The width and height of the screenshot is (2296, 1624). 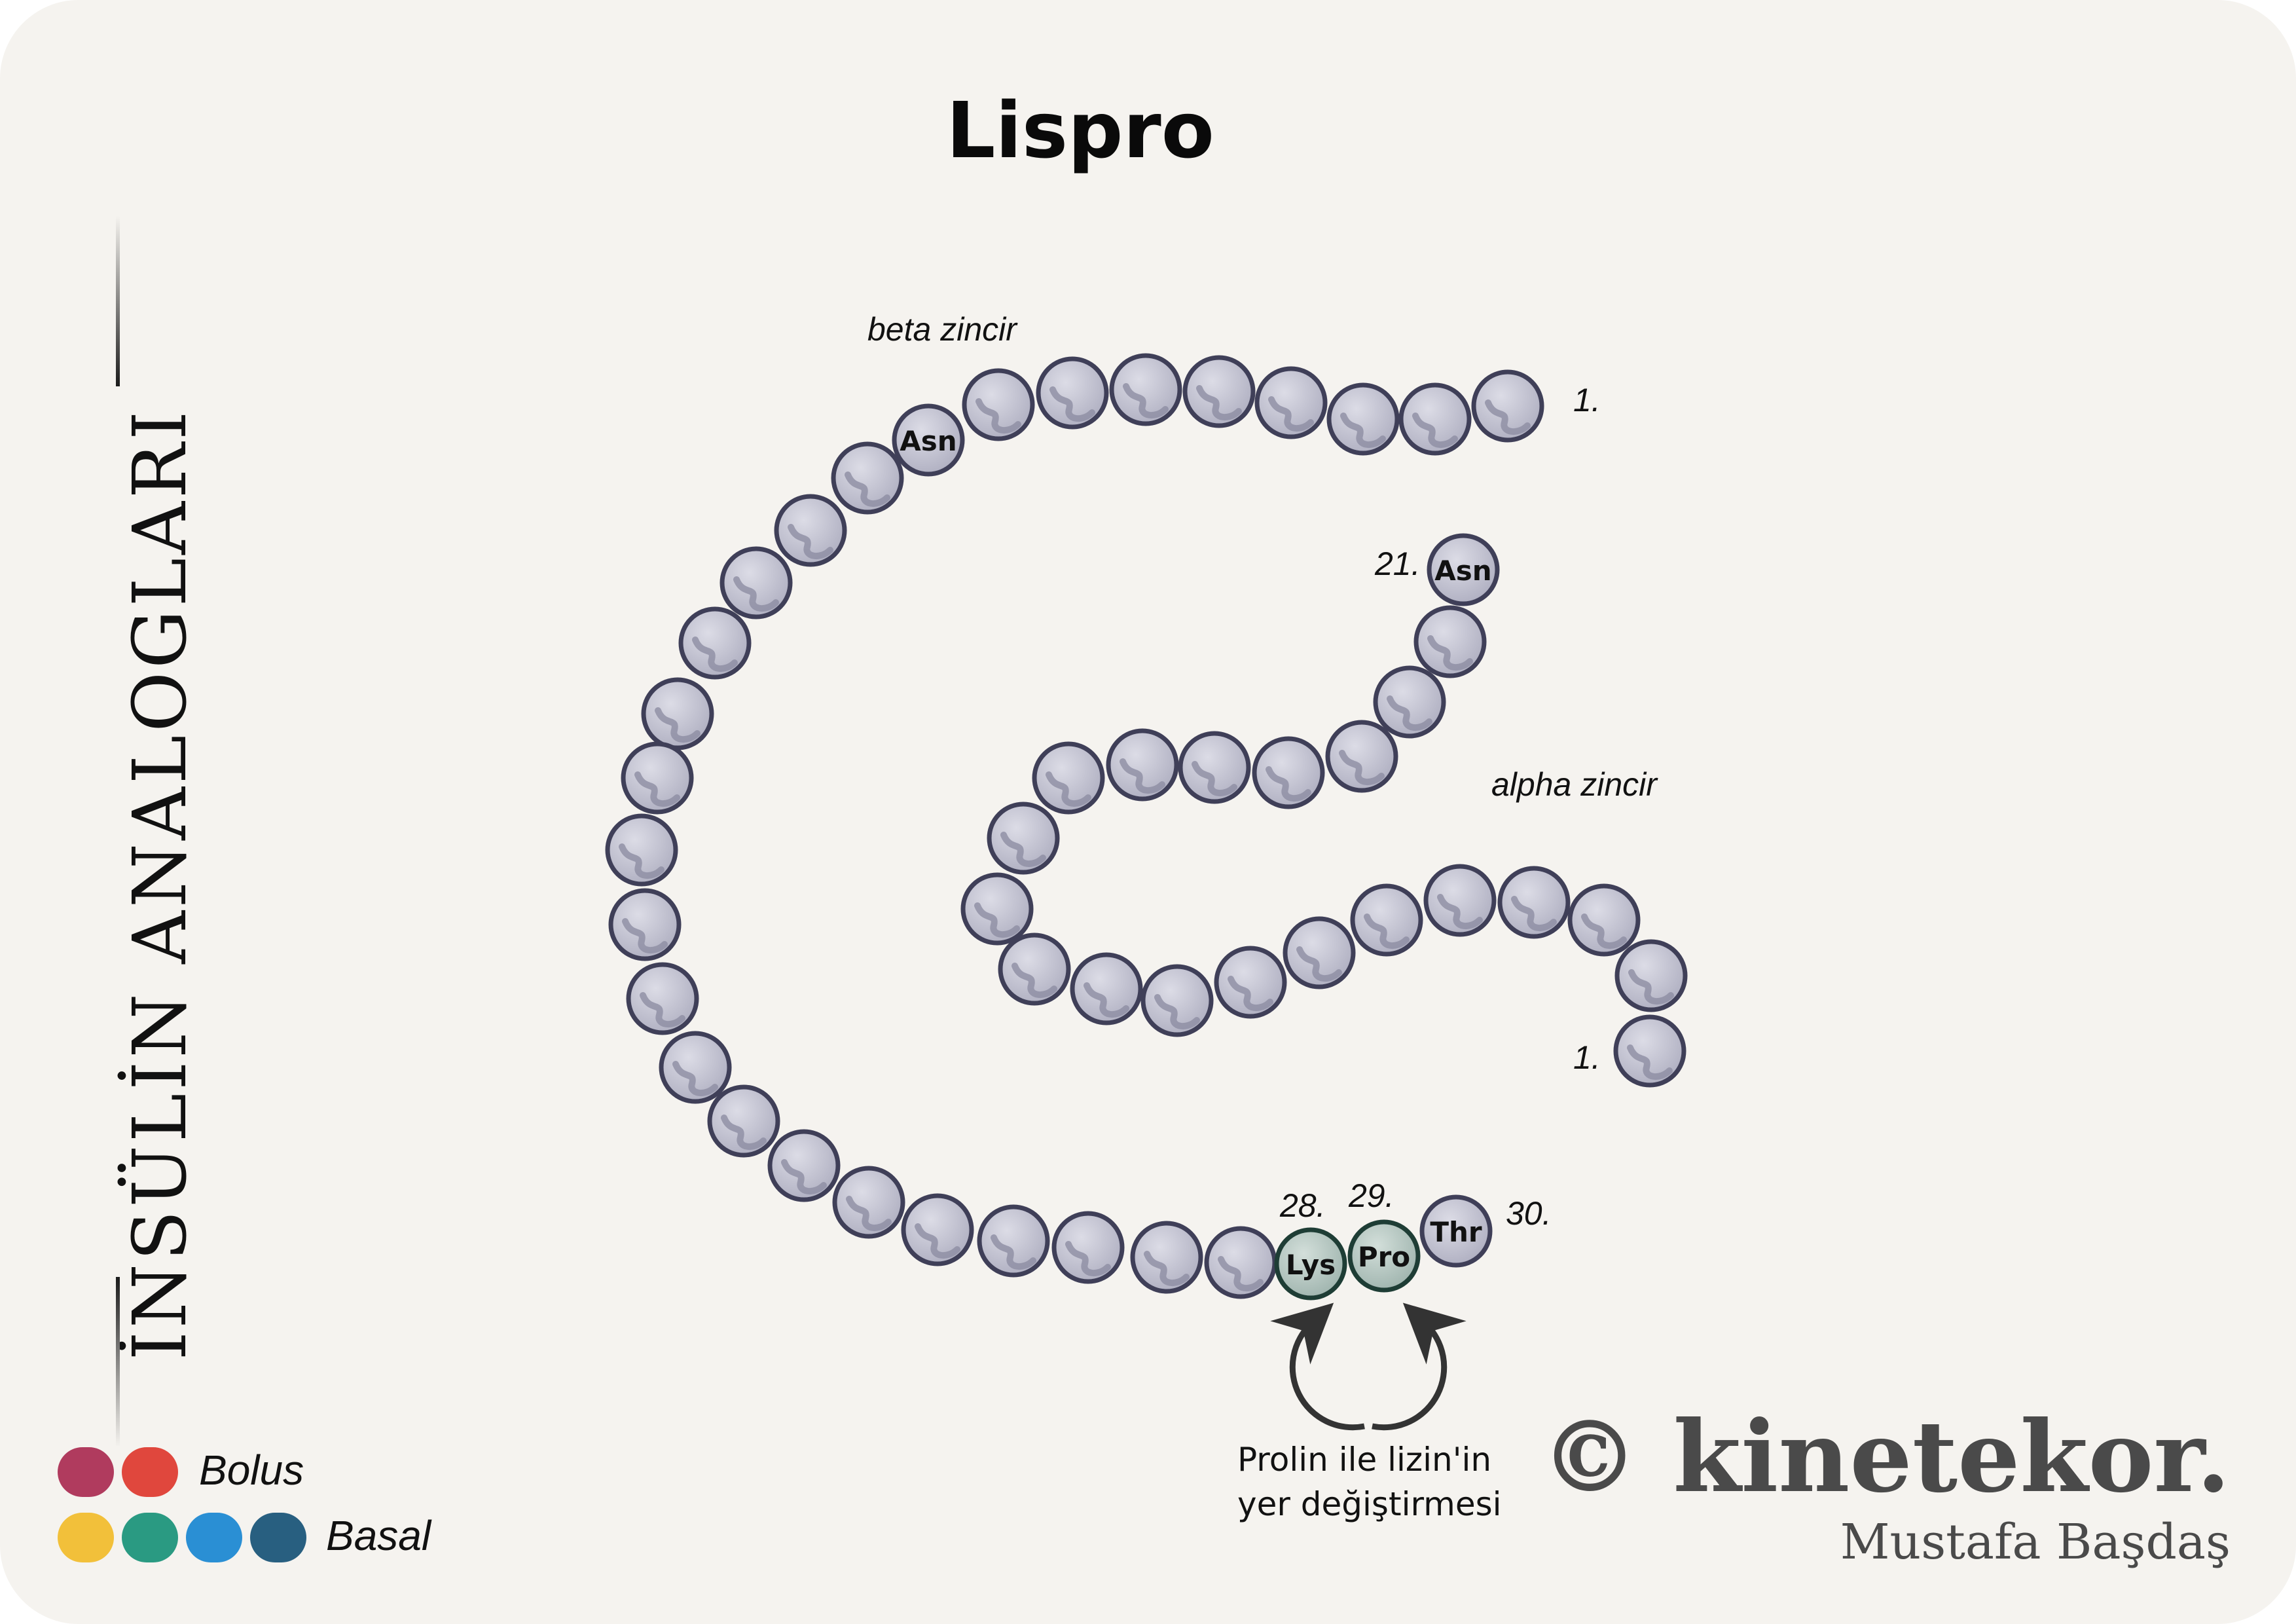 What do you see at coordinates (378, 1535) in the screenshot?
I see `legend-basal-label: Basal` at bounding box center [378, 1535].